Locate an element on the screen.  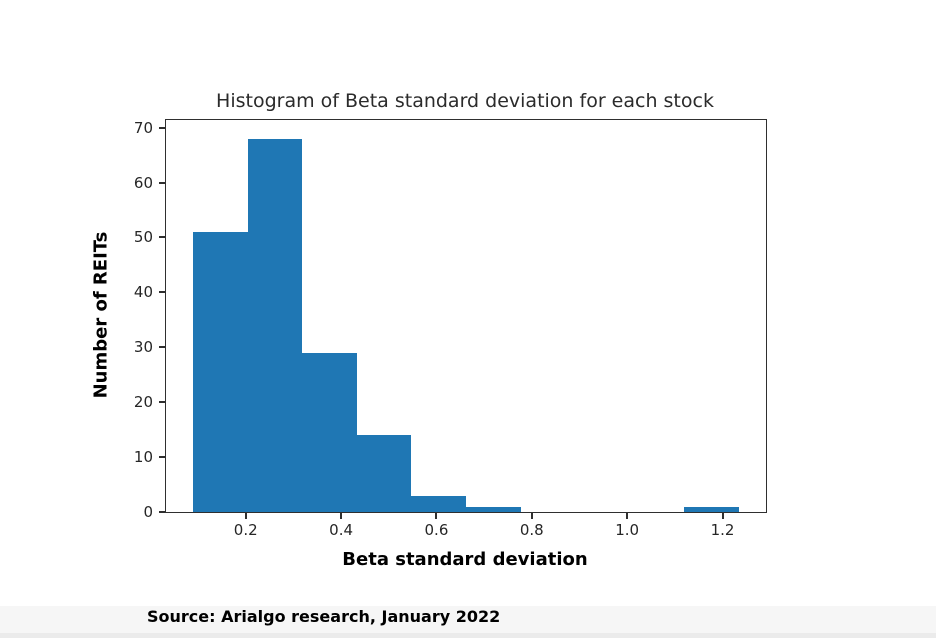
x-axis-tick-label: 0.4 is located at coordinates (341, 530).